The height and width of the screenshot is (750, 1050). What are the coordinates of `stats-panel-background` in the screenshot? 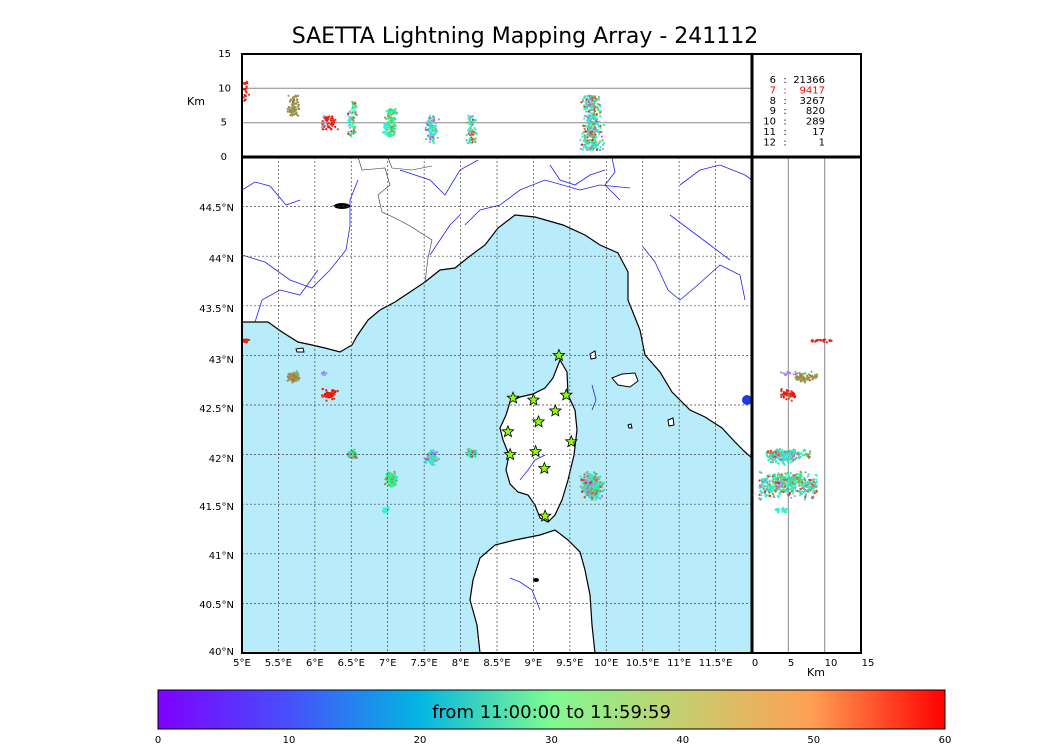 It's located at (806, 105).